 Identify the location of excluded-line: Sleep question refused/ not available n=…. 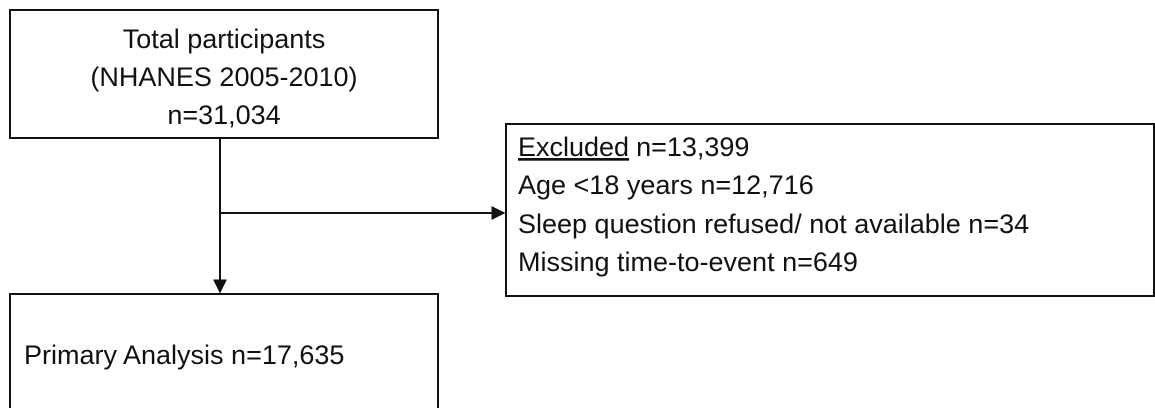
(773, 224).